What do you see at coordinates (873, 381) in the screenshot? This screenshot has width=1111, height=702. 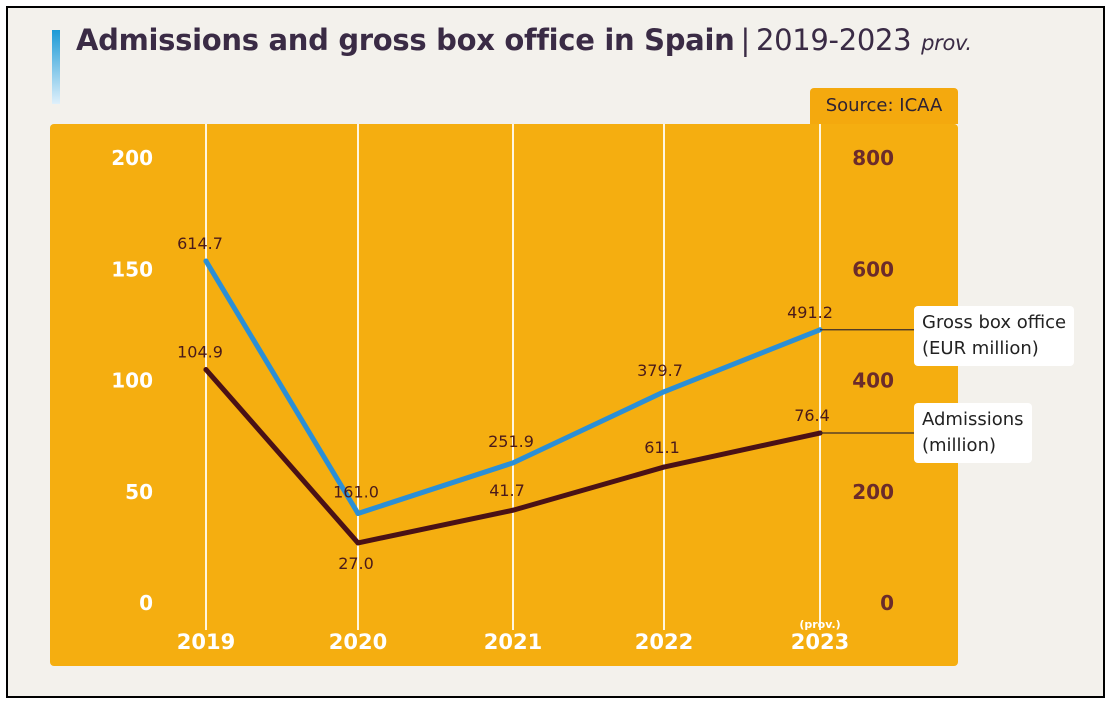 I see `right-tick-400: 400` at bounding box center [873, 381].